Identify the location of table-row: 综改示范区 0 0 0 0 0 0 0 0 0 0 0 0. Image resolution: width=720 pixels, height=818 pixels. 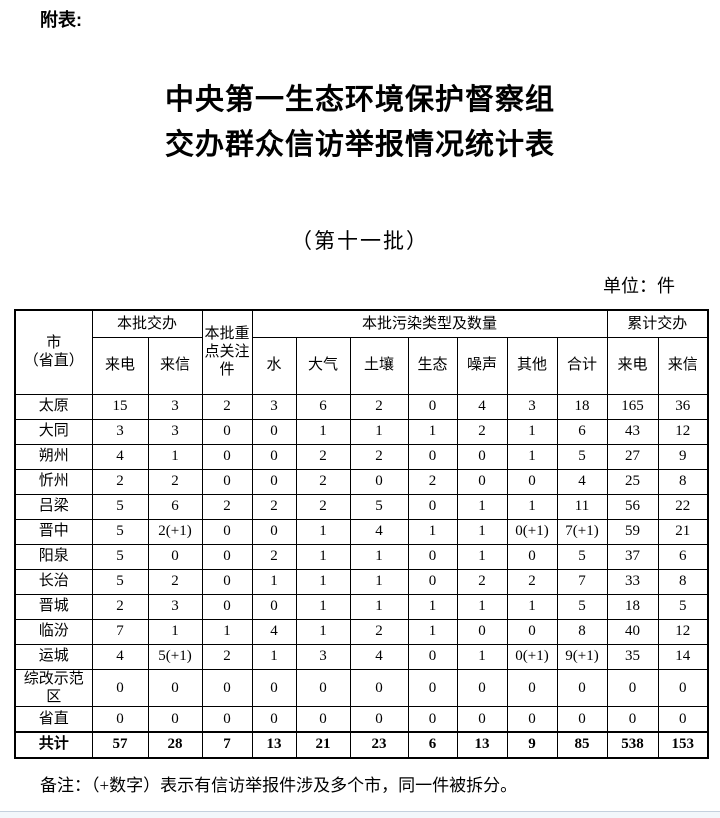
(361, 688).